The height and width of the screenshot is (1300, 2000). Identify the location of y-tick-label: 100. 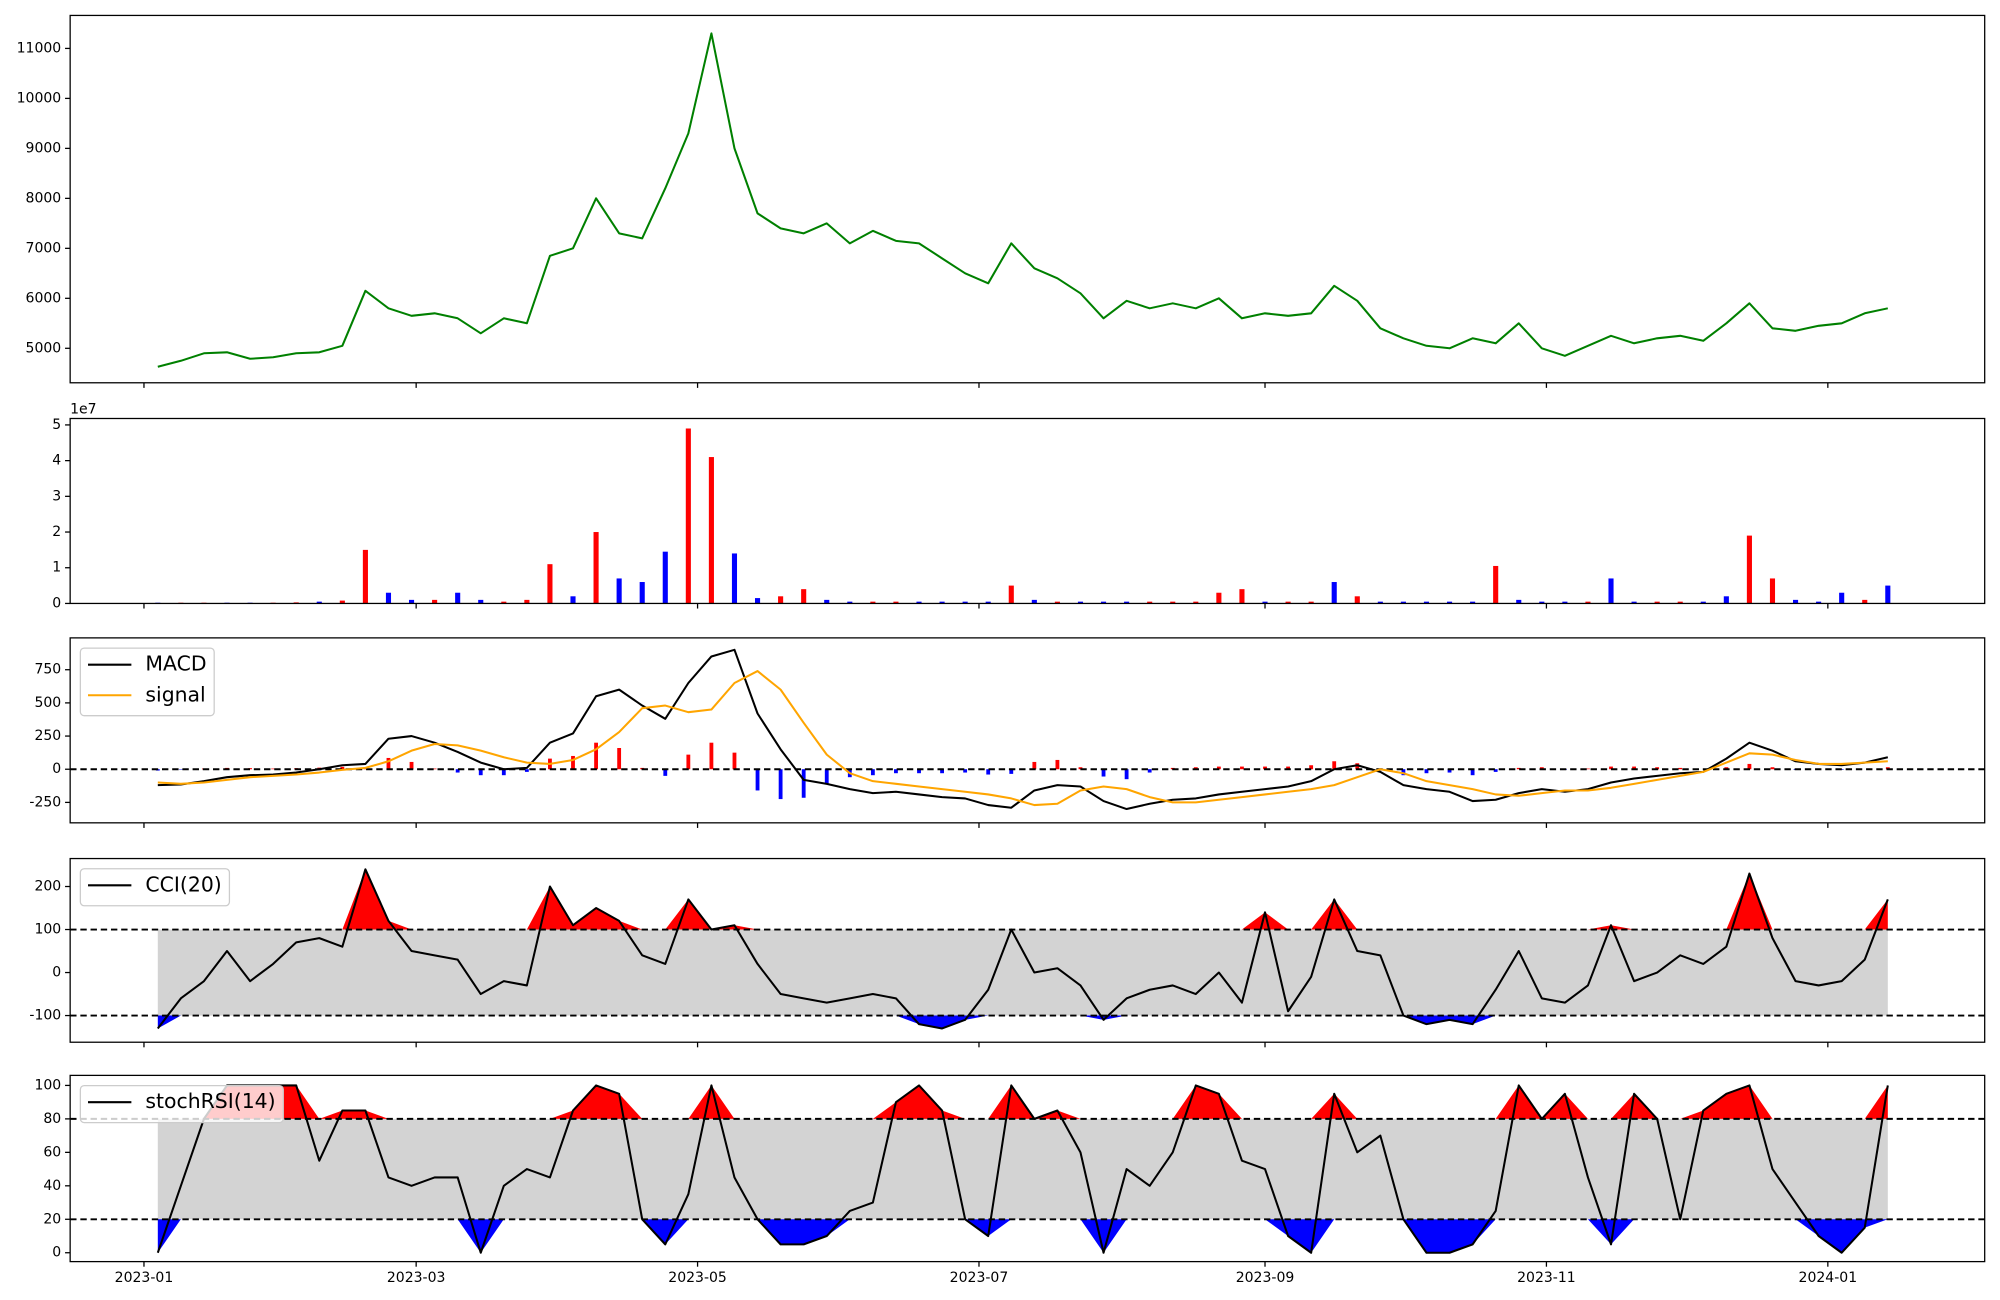
(47, 930).